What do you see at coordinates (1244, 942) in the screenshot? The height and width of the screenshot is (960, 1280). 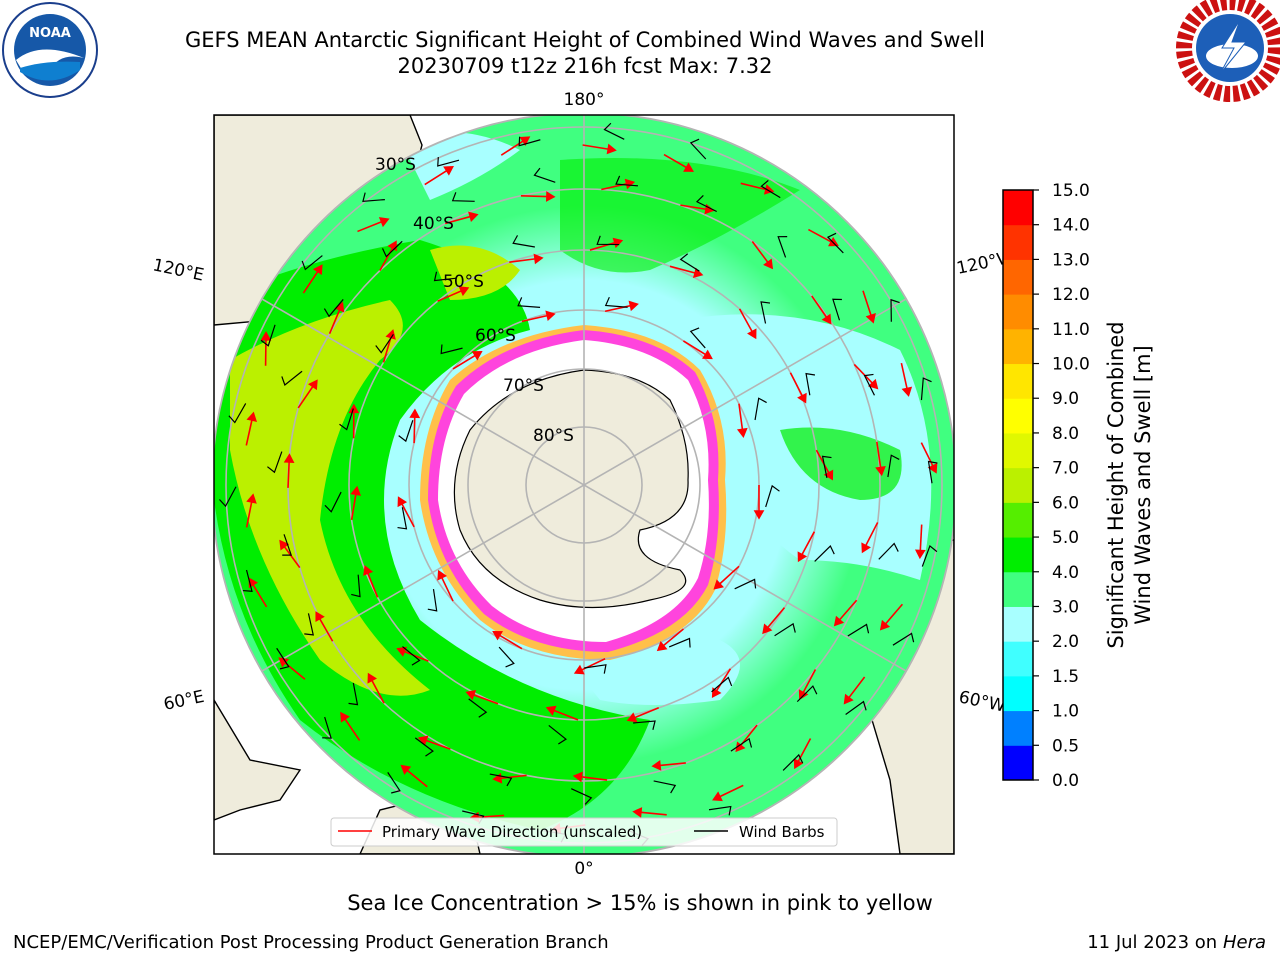 I see `footer-host: Hera` at bounding box center [1244, 942].